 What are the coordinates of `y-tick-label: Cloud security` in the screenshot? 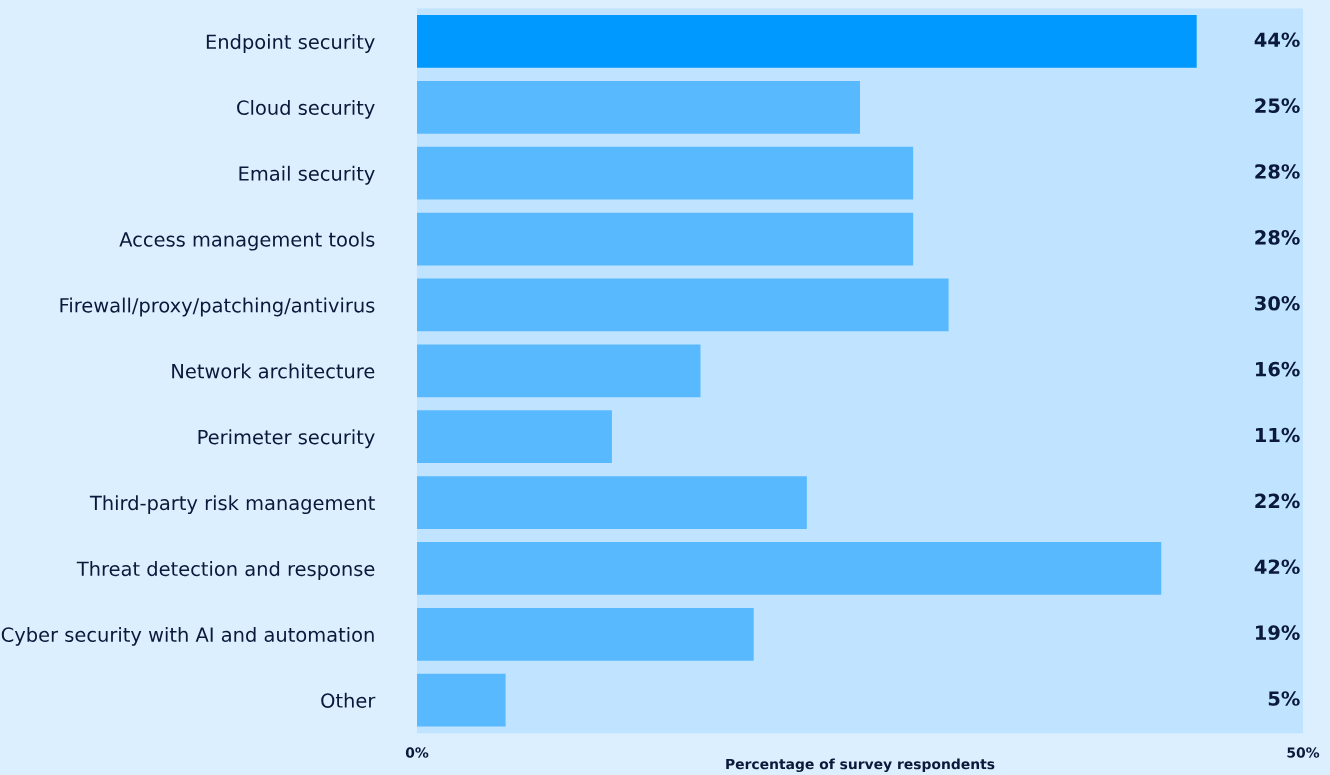 It's located at (306, 109).